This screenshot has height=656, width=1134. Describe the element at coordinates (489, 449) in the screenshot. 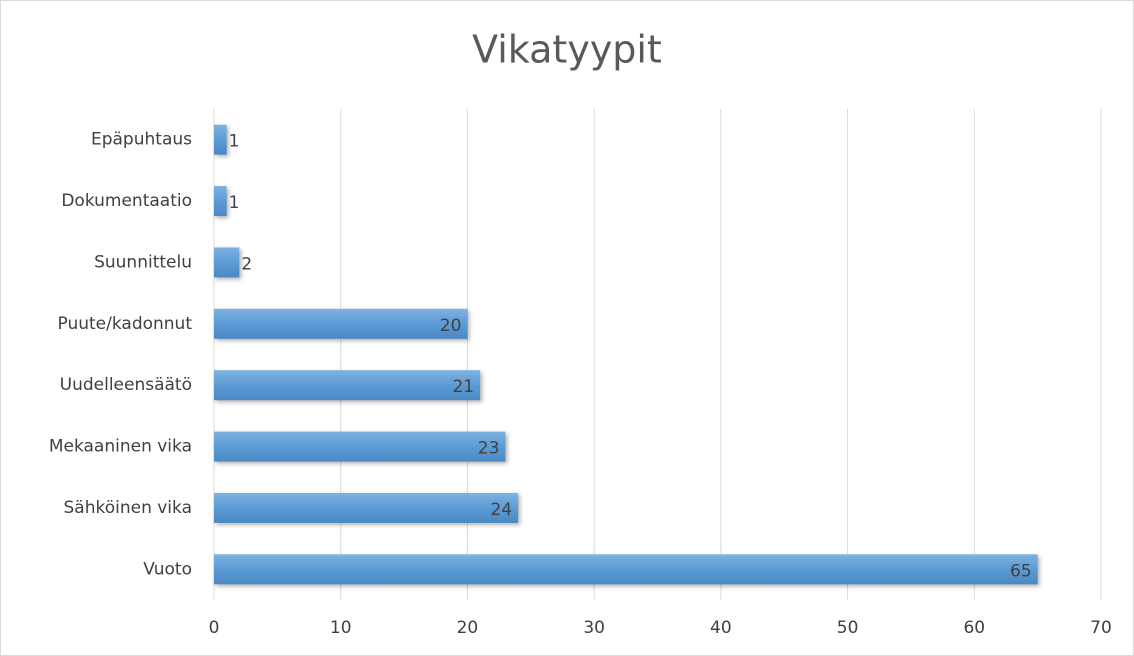

I see `data-label: 23` at that location.